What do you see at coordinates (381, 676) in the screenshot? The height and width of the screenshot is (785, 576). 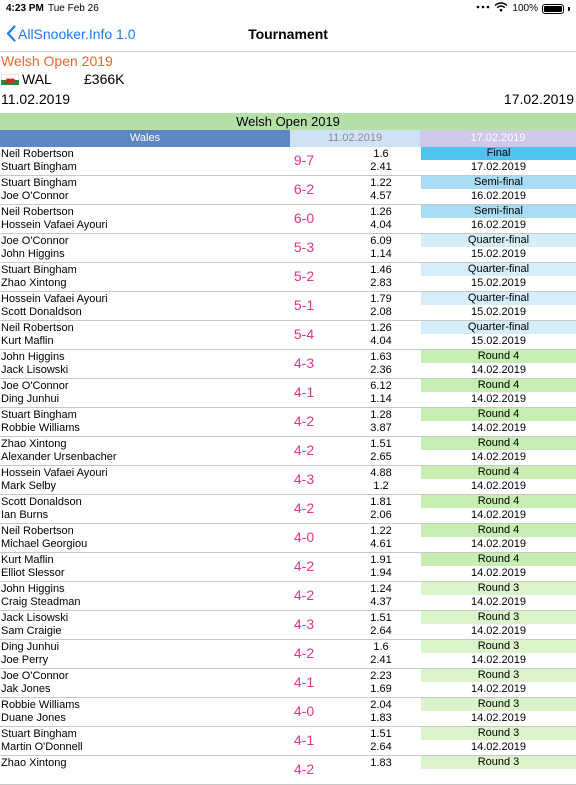 I see `player1-odds: 2.23` at bounding box center [381, 676].